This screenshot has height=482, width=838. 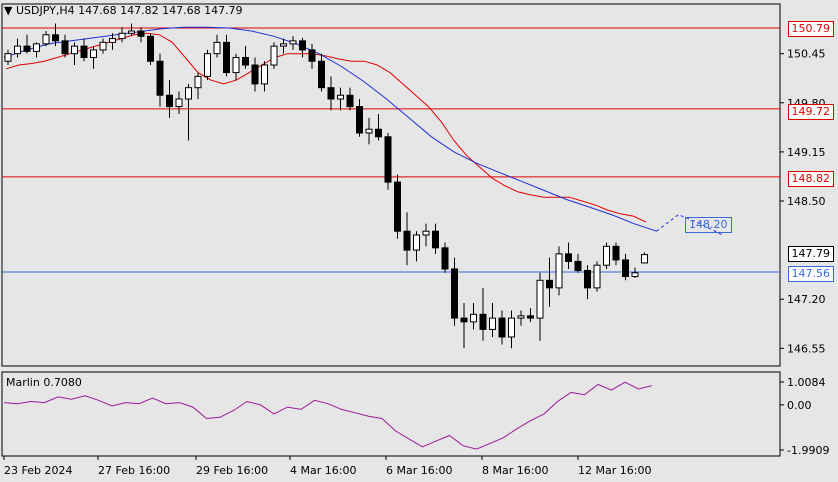 I want to click on y-tick-label: 150.45, so click(x=806, y=54).